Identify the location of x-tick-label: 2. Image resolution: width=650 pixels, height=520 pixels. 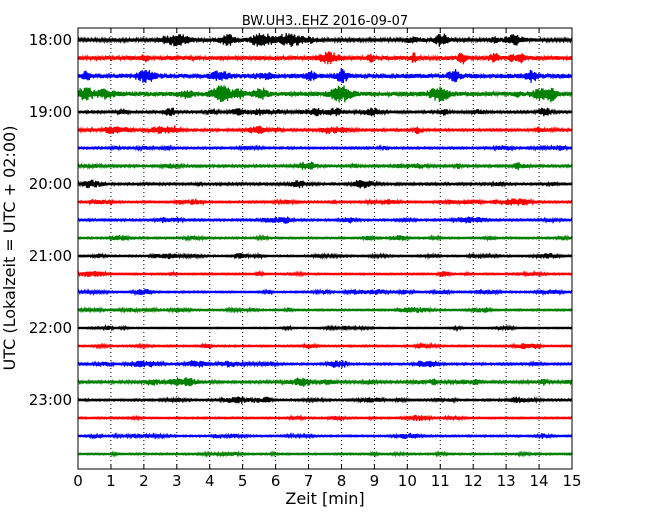
(144, 481).